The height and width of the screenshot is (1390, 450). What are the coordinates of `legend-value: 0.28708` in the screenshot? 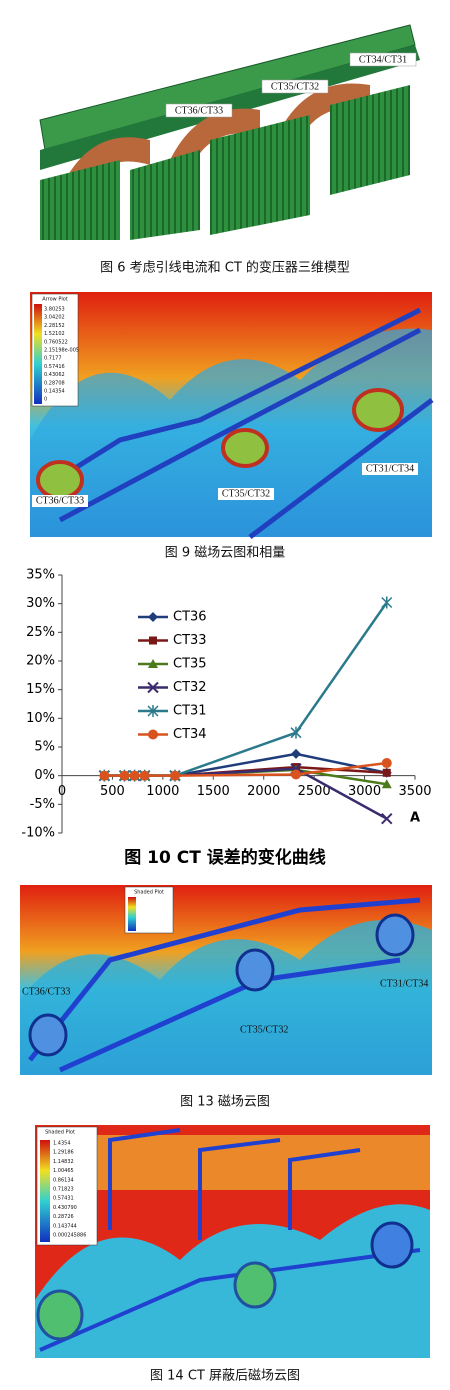 It's located at (54, 383).